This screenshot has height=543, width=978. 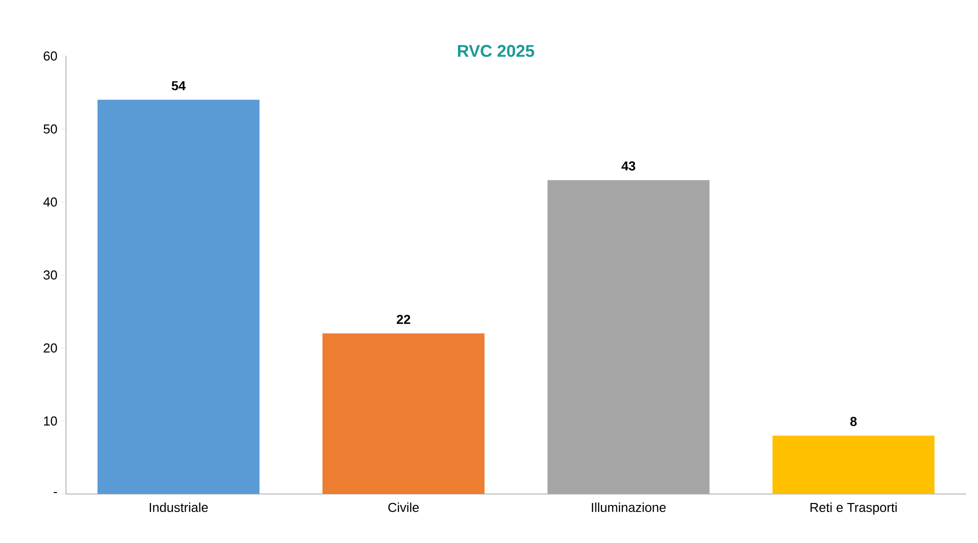 What do you see at coordinates (50, 275) in the screenshot?
I see `y-tick-label: 30` at bounding box center [50, 275].